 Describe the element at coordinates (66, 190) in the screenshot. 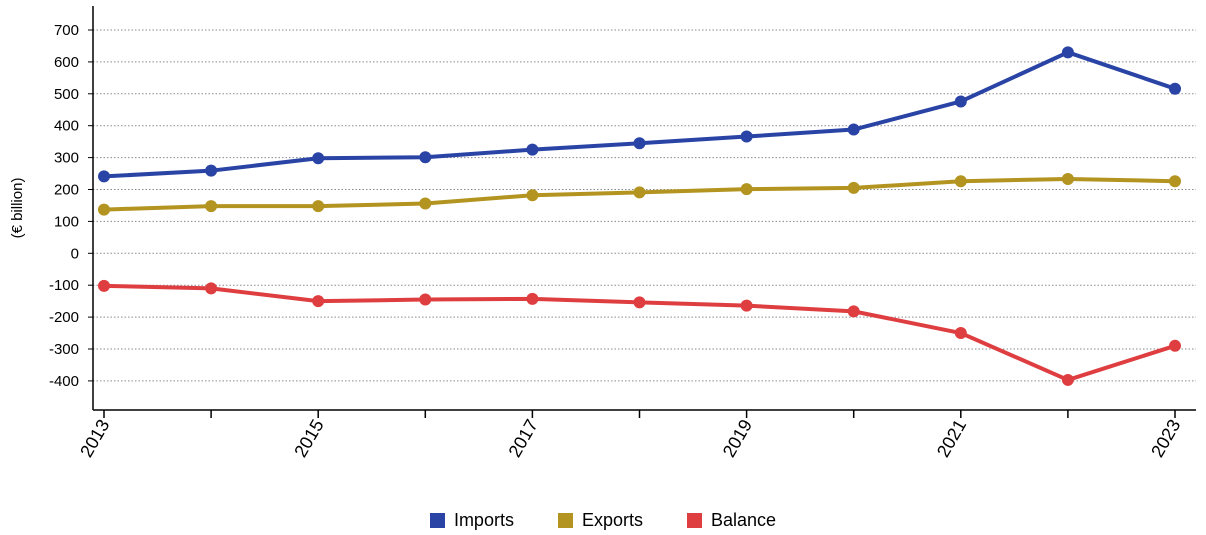

I see `y-tick-label: 200` at that location.